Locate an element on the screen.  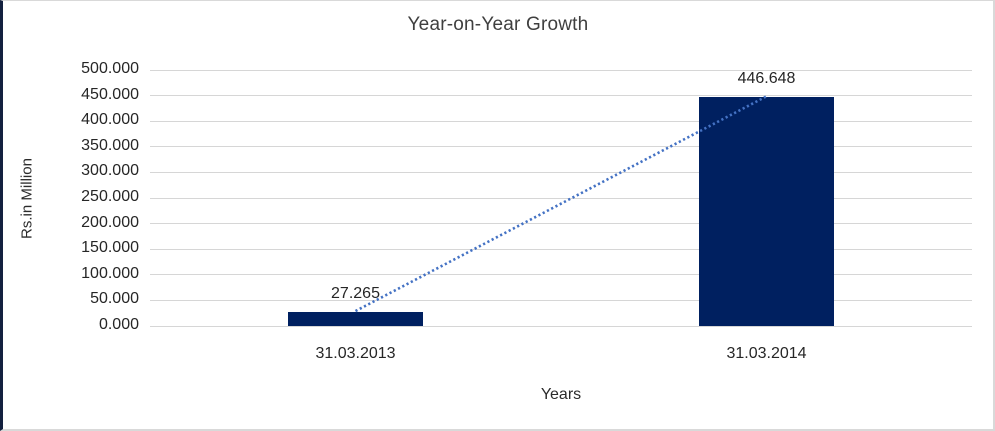
y-axis-tick-label: 300.000 is located at coordinates (110, 171).